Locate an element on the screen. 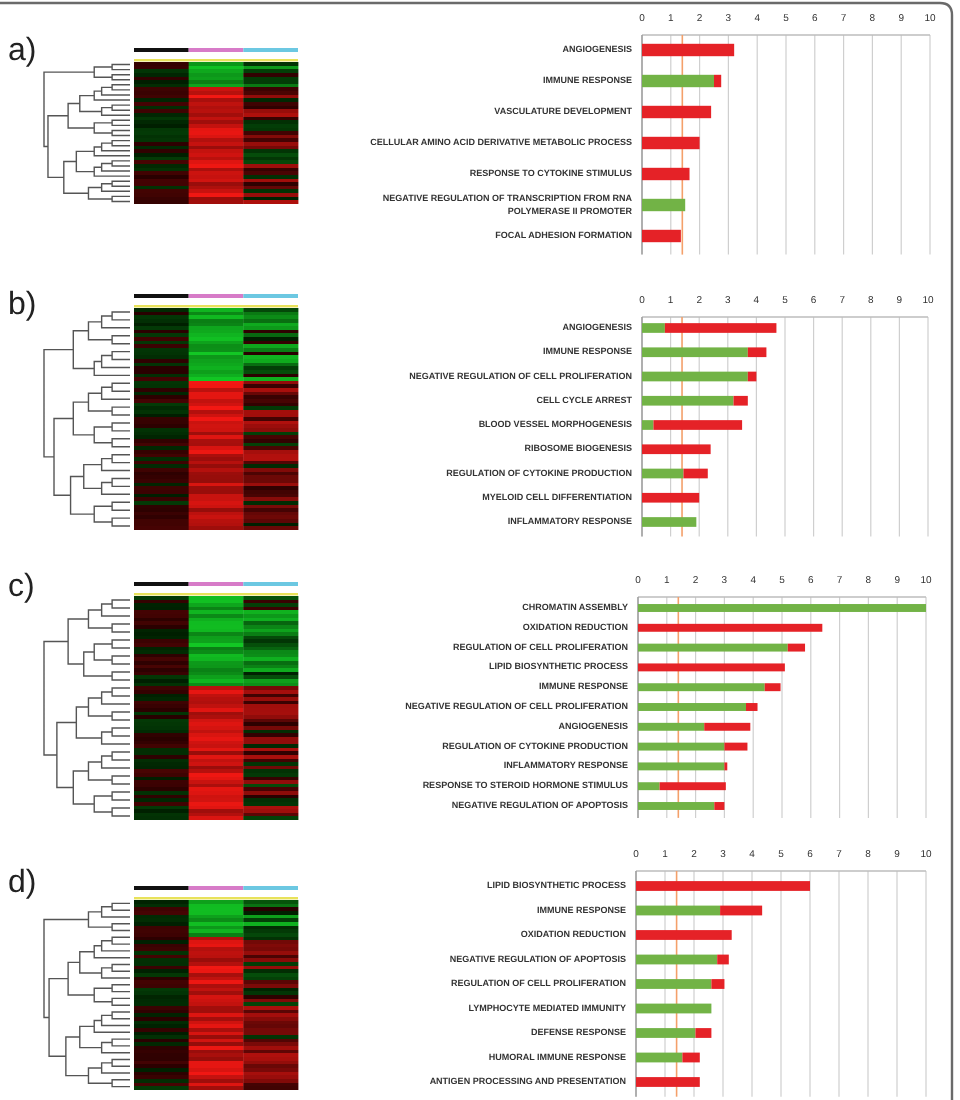  text: a) is located at coordinates (22, 51).